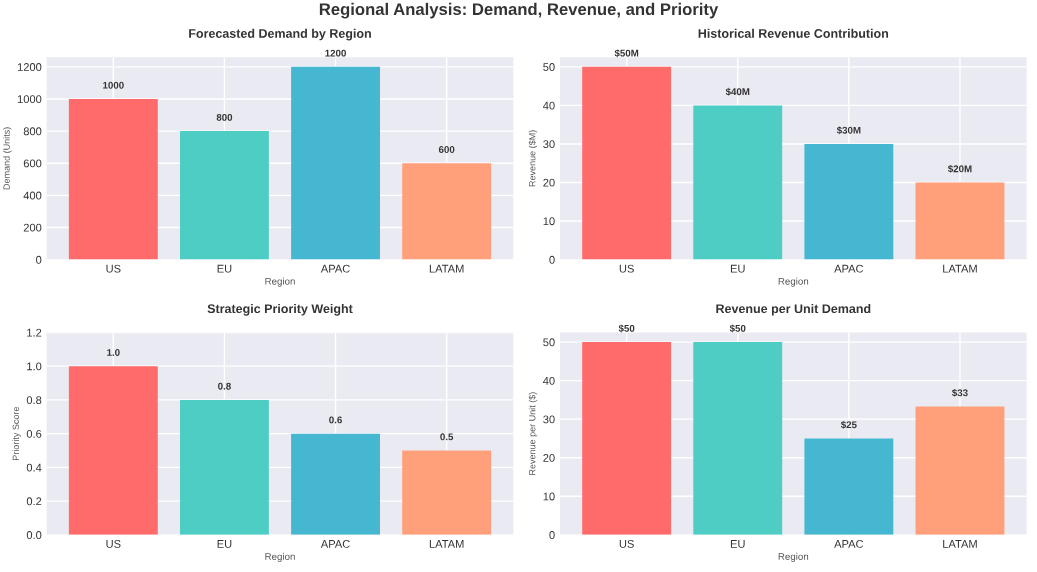  Describe the element at coordinates (793, 33) in the screenshot. I see `chart-title: Historical Revenue Contribution` at that location.